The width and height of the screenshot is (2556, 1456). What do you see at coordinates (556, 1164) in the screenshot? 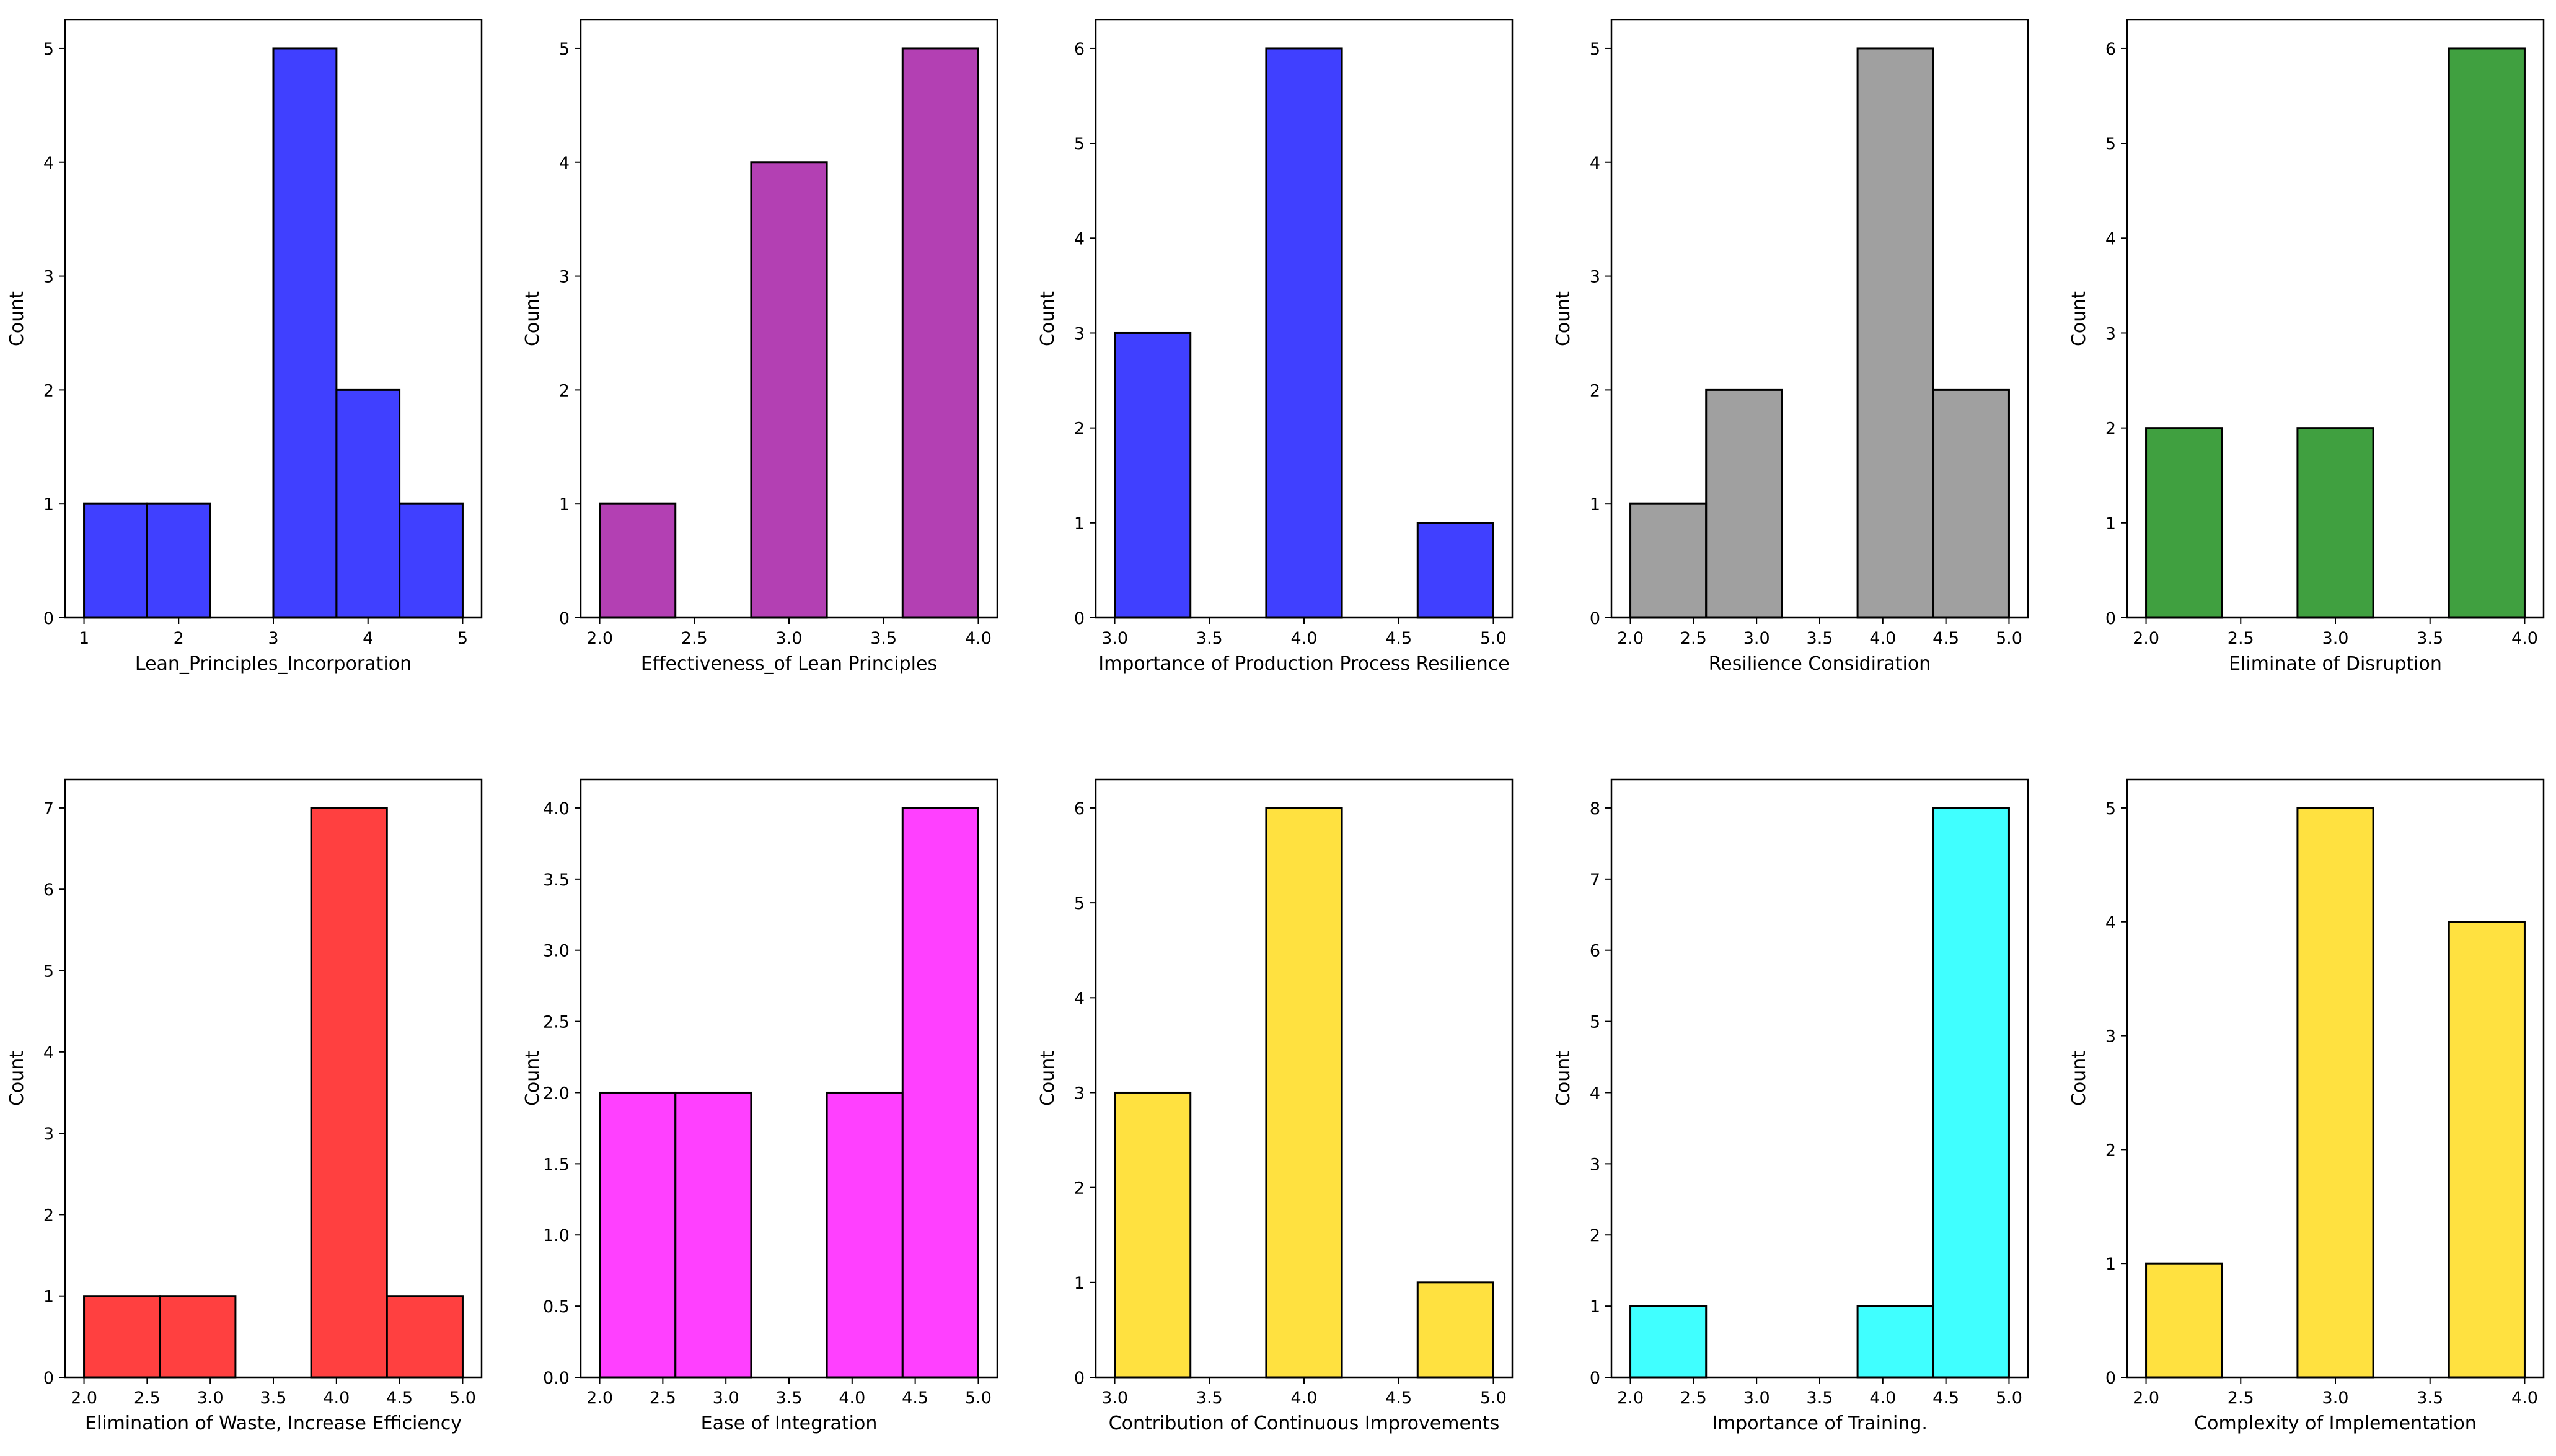
I see `y-tick-label: 1.5` at bounding box center [556, 1164].